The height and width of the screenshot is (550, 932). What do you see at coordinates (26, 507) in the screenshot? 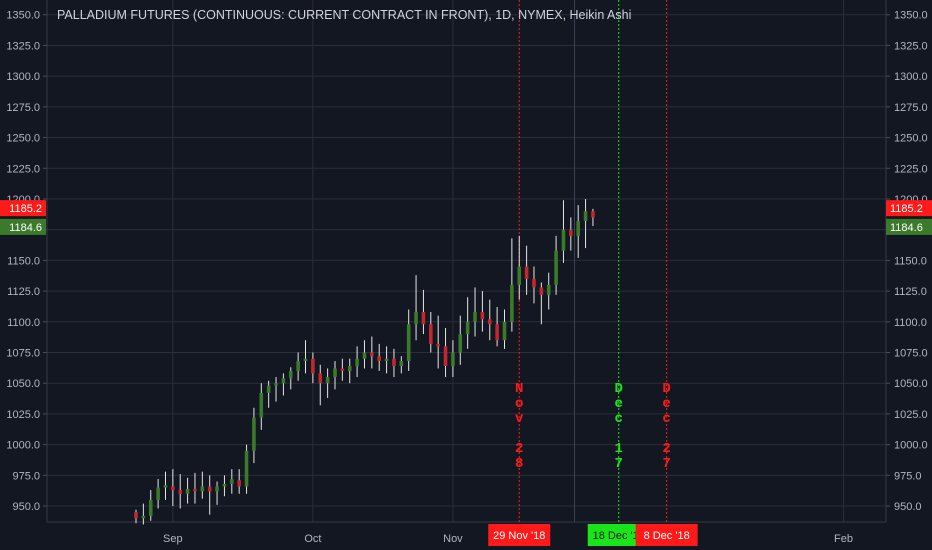
I see `y-tick-label: 950.0` at bounding box center [26, 507].